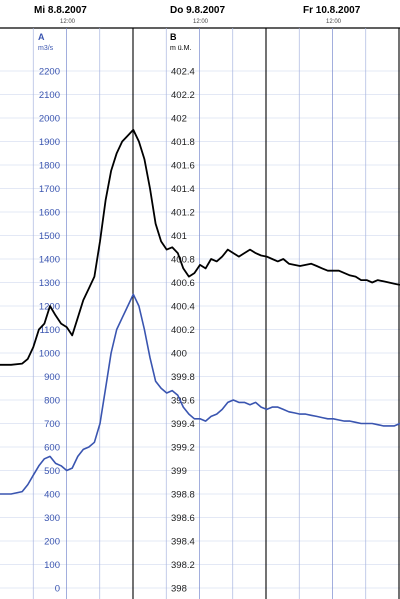 This screenshot has height=599, width=400. What do you see at coordinates (179, 236) in the screenshot?
I see `tick-label-b: 401` at bounding box center [179, 236].